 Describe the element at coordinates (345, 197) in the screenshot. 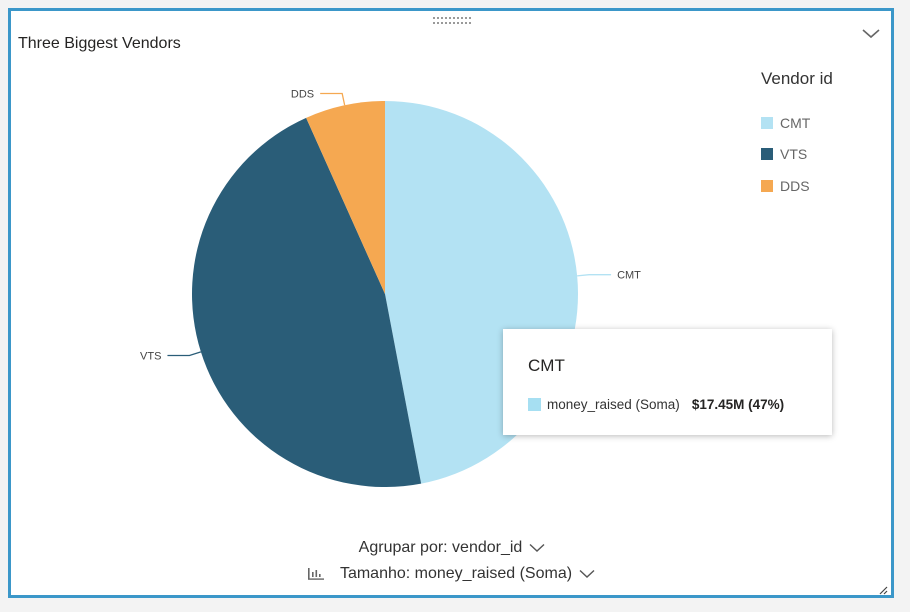

I see `pie-slice-dds` at that location.